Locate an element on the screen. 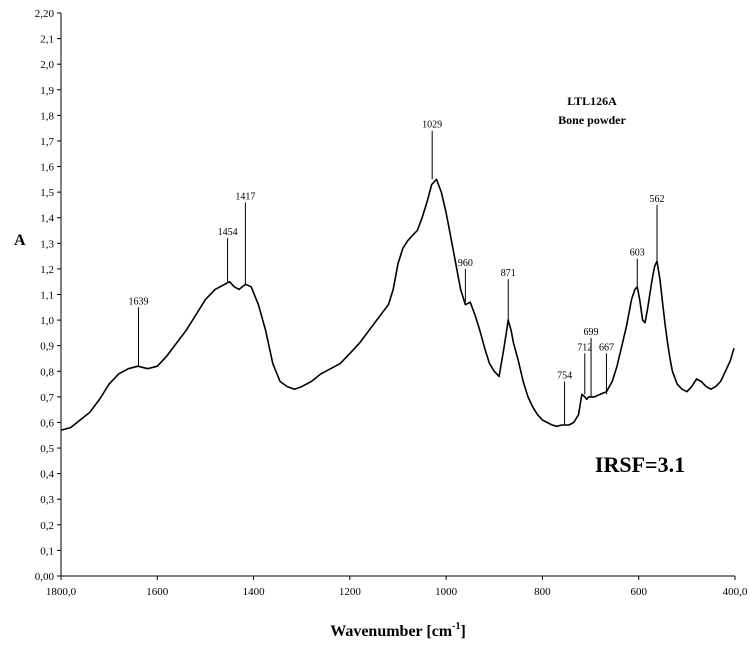 The width and height of the screenshot is (750, 645). y-tick-label: 1,3 is located at coordinates (47, 244).